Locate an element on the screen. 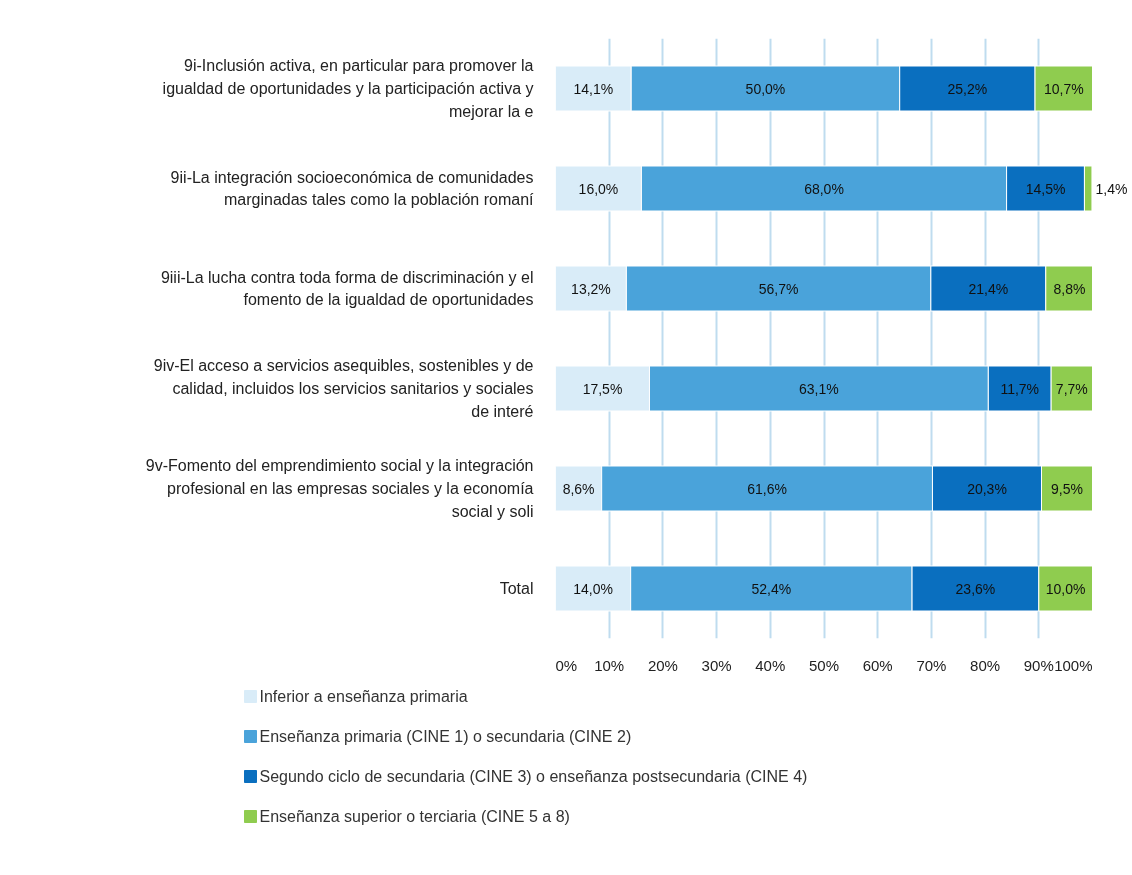 This screenshot has height=875, width=1132. data-label: 21,4% is located at coordinates (988, 288).